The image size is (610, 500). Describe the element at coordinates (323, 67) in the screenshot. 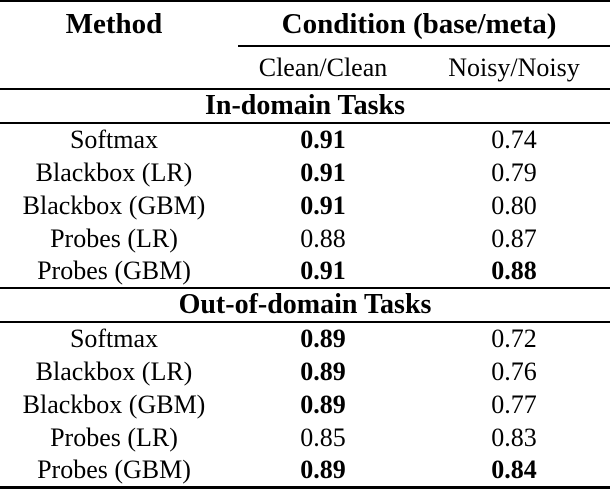

I see `clean-clean-column-header: Clean/Clean` at that location.